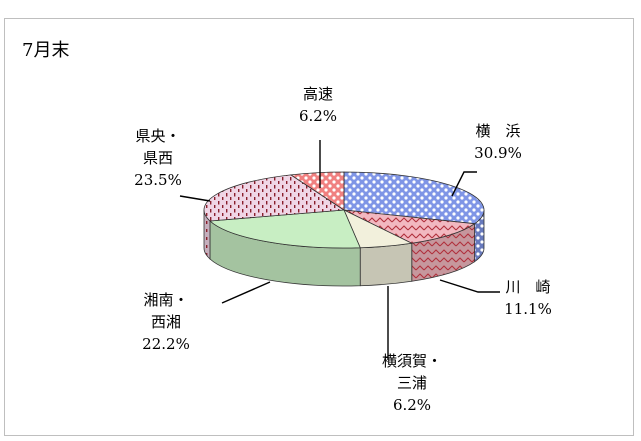 This screenshot has height=441, width=641. What do you see at coordinates (166, 344) in the screenshot?
I see `slice-value-label: 22.2%` at bounding box center [166, 344].